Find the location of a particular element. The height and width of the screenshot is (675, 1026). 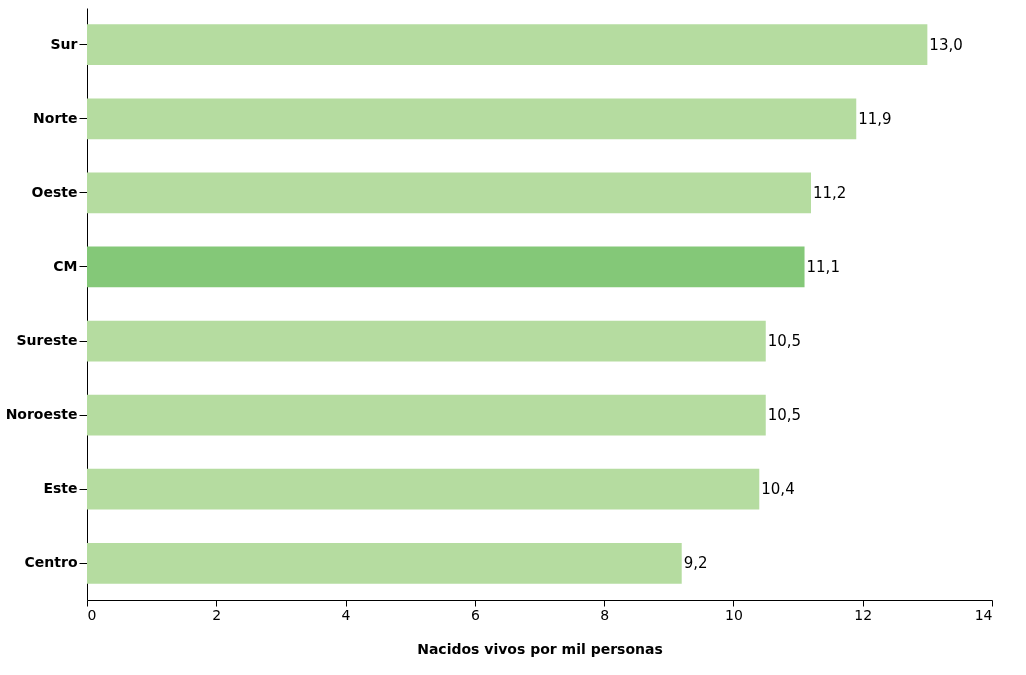

data-label: 10,4 is located at coordinates (778, 489).